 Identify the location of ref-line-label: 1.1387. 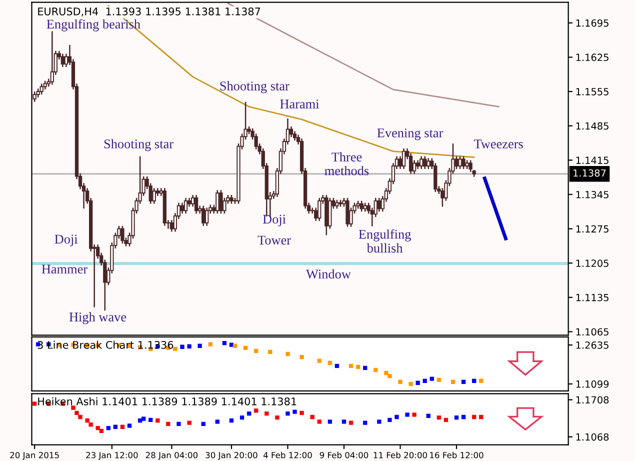
(590, 173).